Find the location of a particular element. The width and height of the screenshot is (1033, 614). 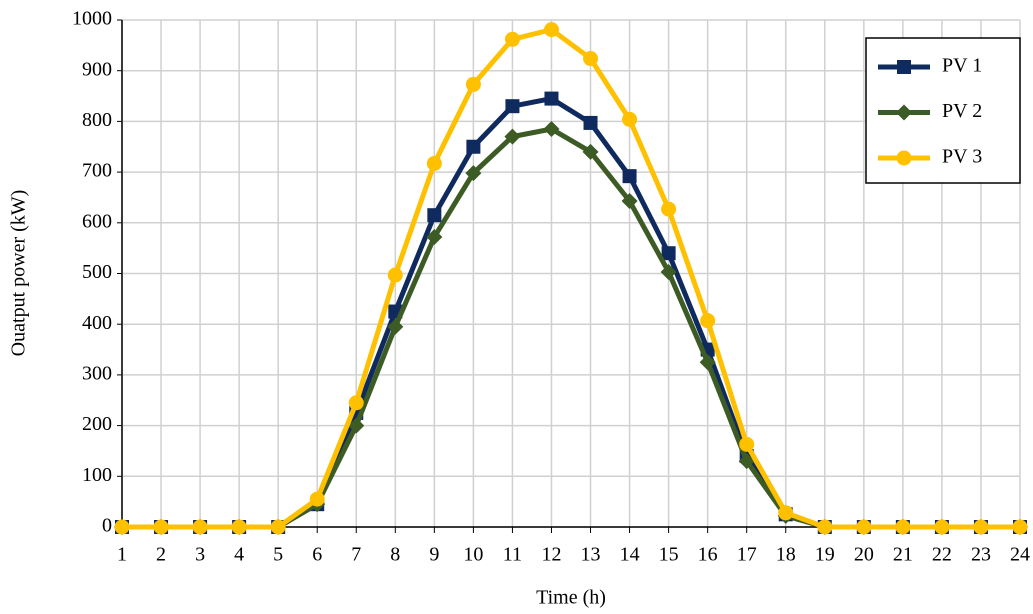

x-tick-label: 8 is located at coordinates (395, 555).